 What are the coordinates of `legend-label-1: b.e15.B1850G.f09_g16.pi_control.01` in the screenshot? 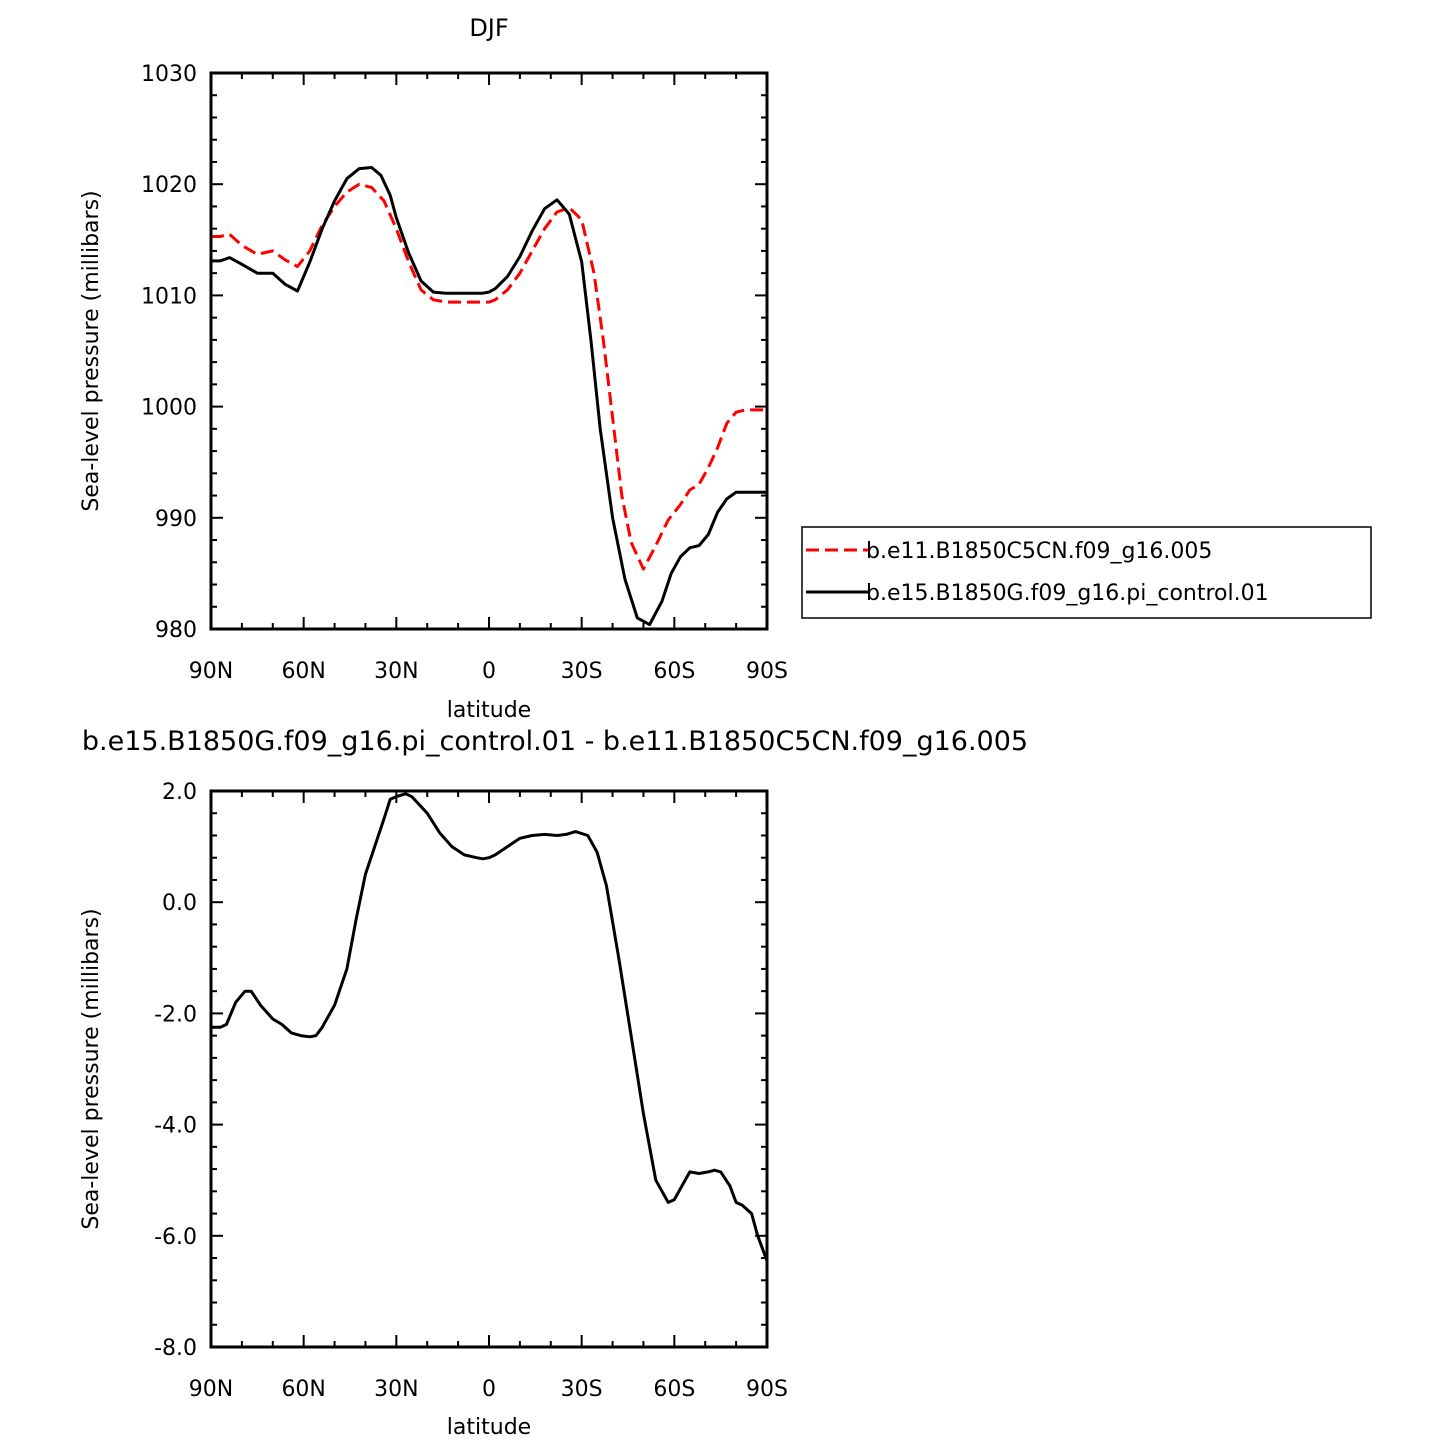 It's located at (1067, 593).